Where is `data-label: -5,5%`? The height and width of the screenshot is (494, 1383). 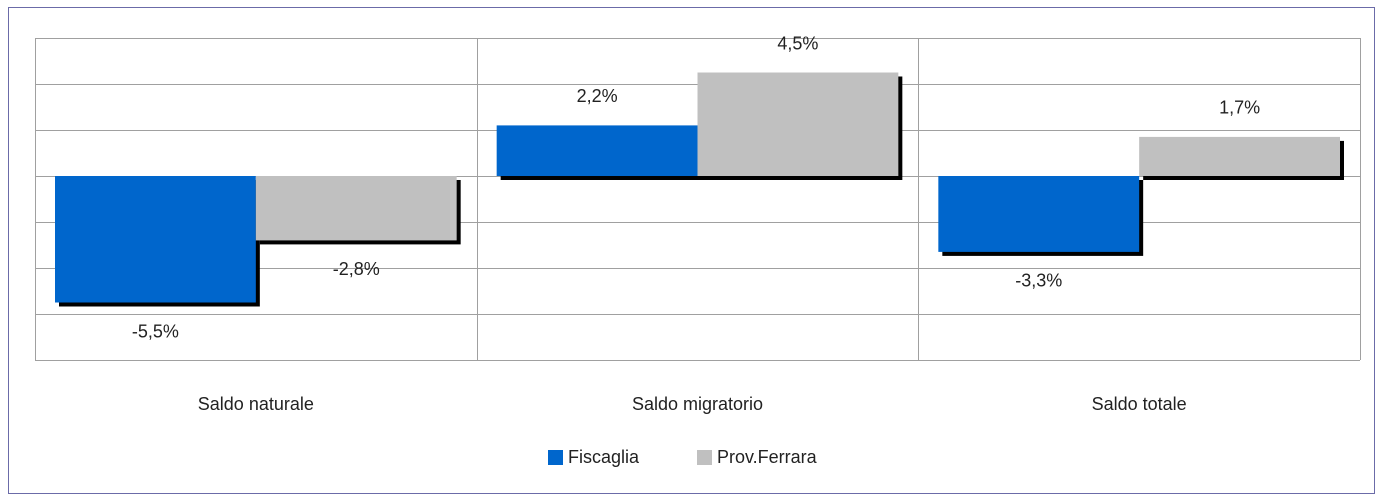
data-label: -5,5% is located at coordinates (155, 331).